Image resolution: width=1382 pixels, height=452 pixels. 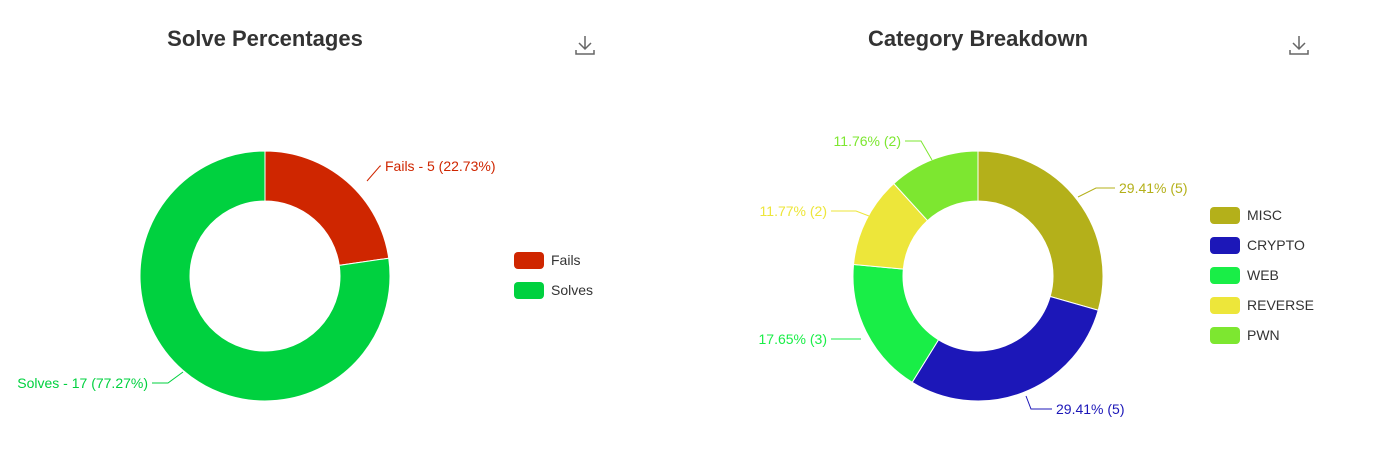 I want to click on legend-label: WEB, so click(x=1263, y=275).